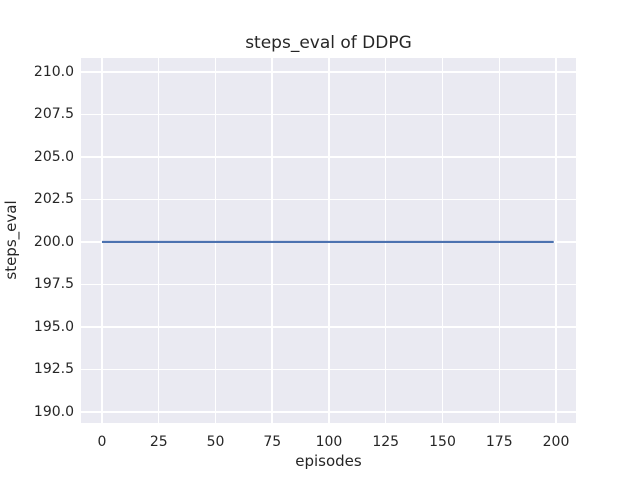 The height and width of the screenshot is (480, 640). Describe the element at coordinates (328, 43) in the screenshot. I see `chart-title: steps_eval of DDPG` at that location.